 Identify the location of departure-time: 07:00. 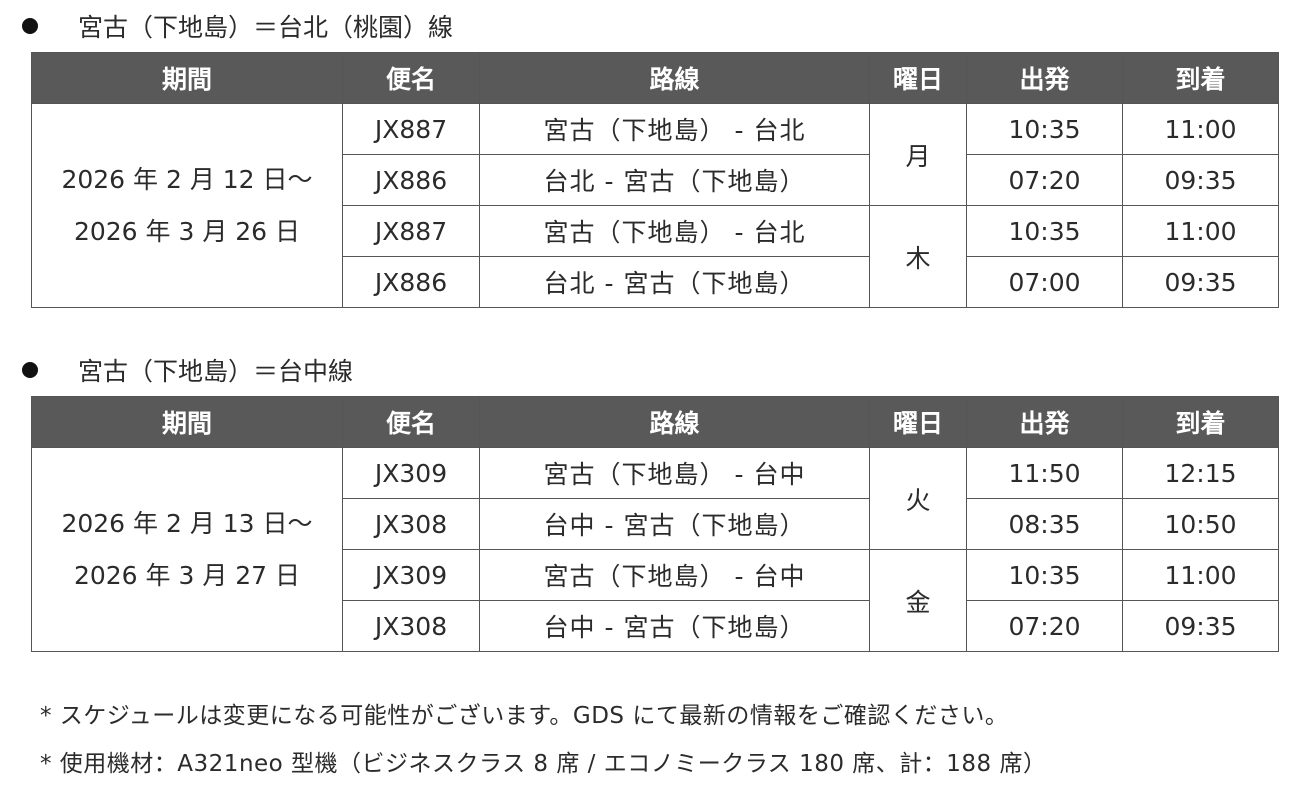
(1044, 282).